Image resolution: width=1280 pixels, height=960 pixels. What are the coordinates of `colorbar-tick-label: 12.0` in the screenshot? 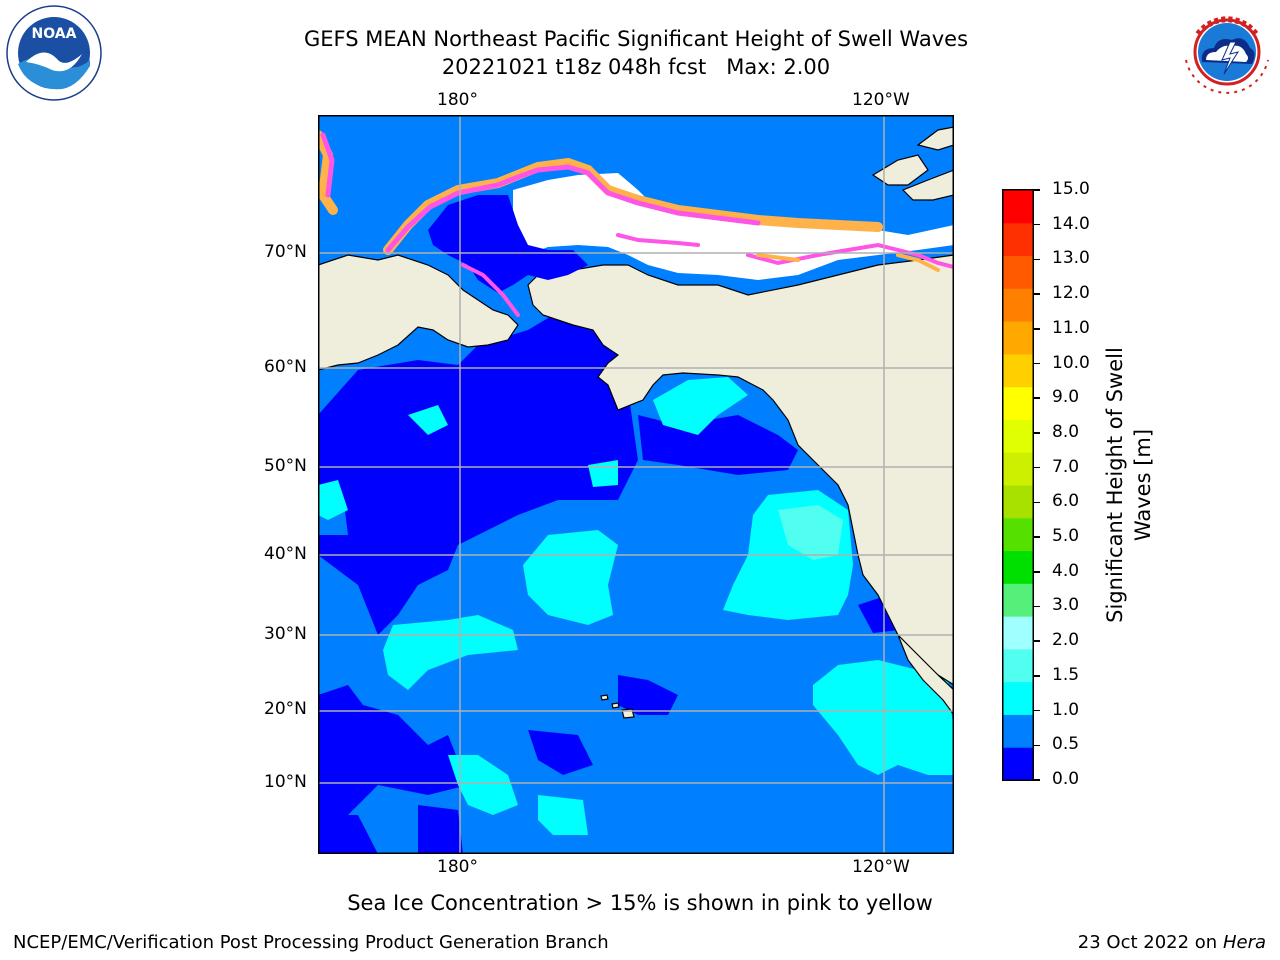 It's located at (1071, 293).